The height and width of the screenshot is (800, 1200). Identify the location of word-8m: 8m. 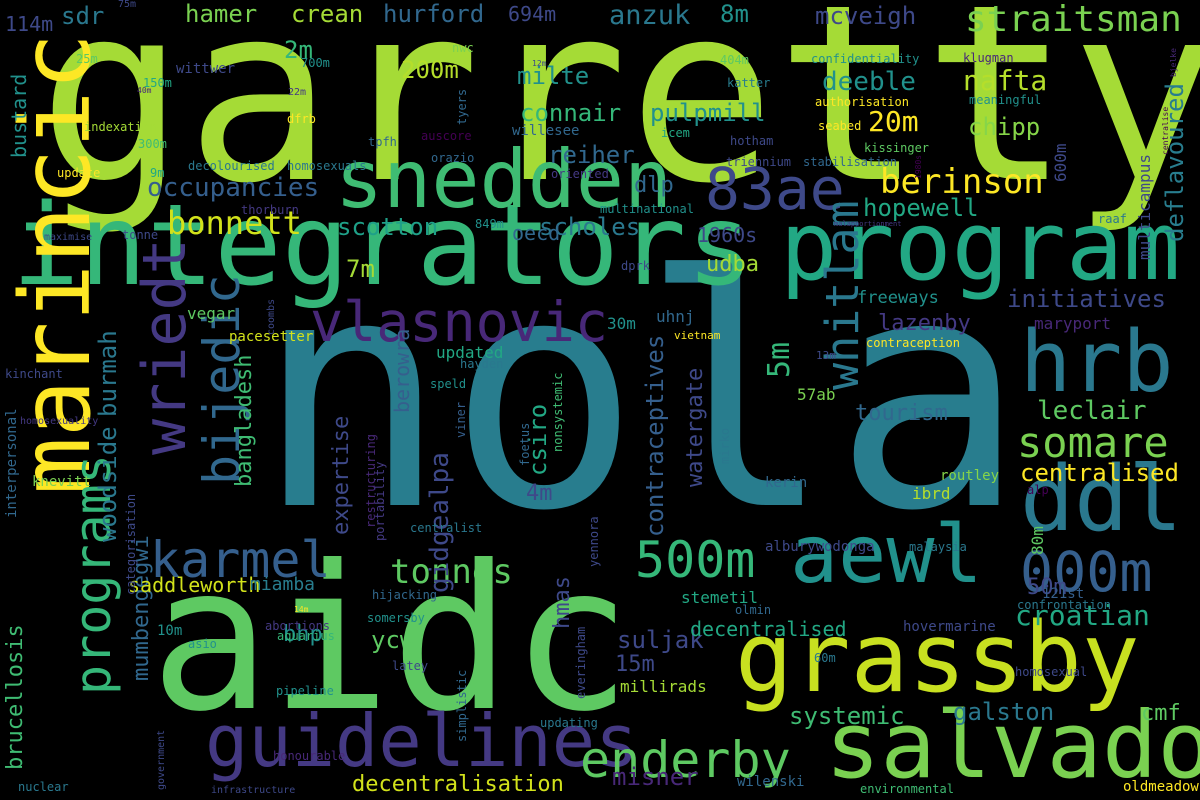
(734, 14).